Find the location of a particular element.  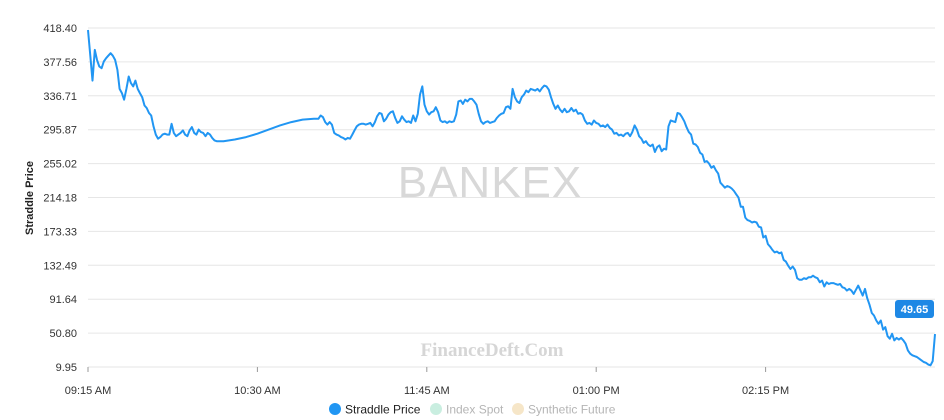

watermark-site: FinanceDeft.Com is located at coordinates (492, 350).